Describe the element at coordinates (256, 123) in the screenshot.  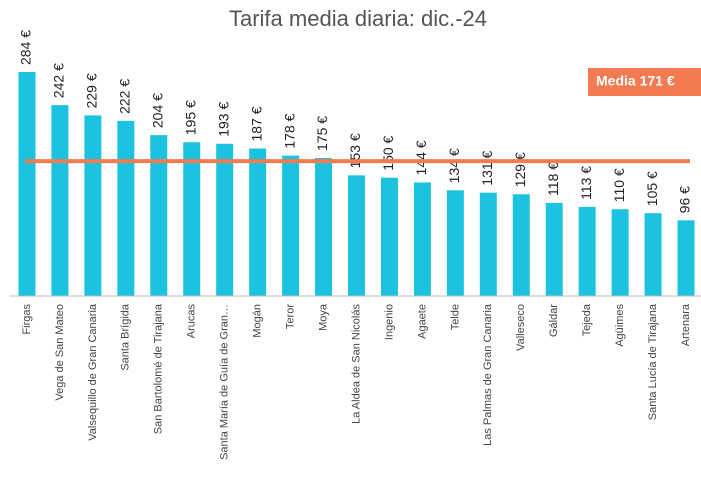
I see `value-label: 187 €` at that location.